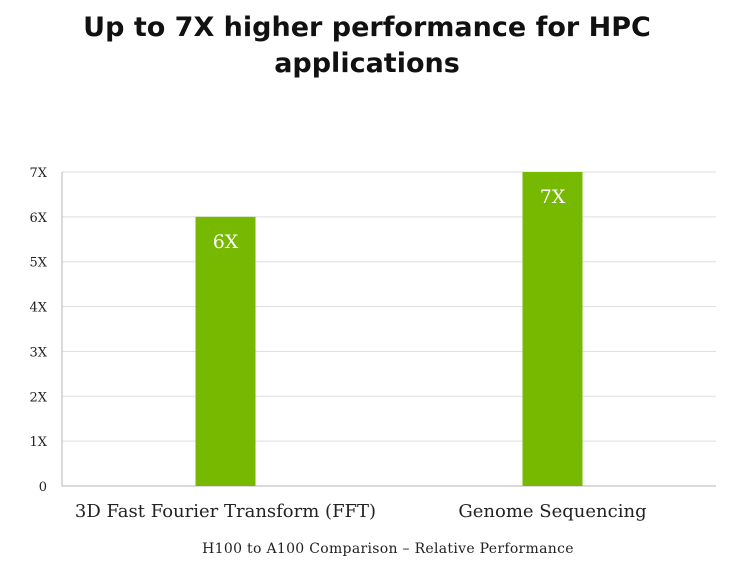  Describe the element at coordinates (38, 397) in the screenshot. I see `y-tick-label: 2X` at that location.